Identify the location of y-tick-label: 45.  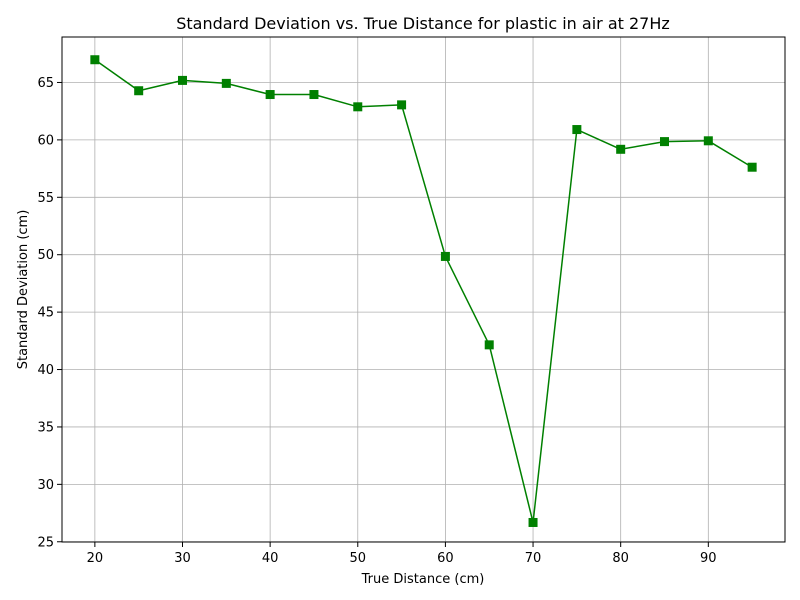
(45, 313).